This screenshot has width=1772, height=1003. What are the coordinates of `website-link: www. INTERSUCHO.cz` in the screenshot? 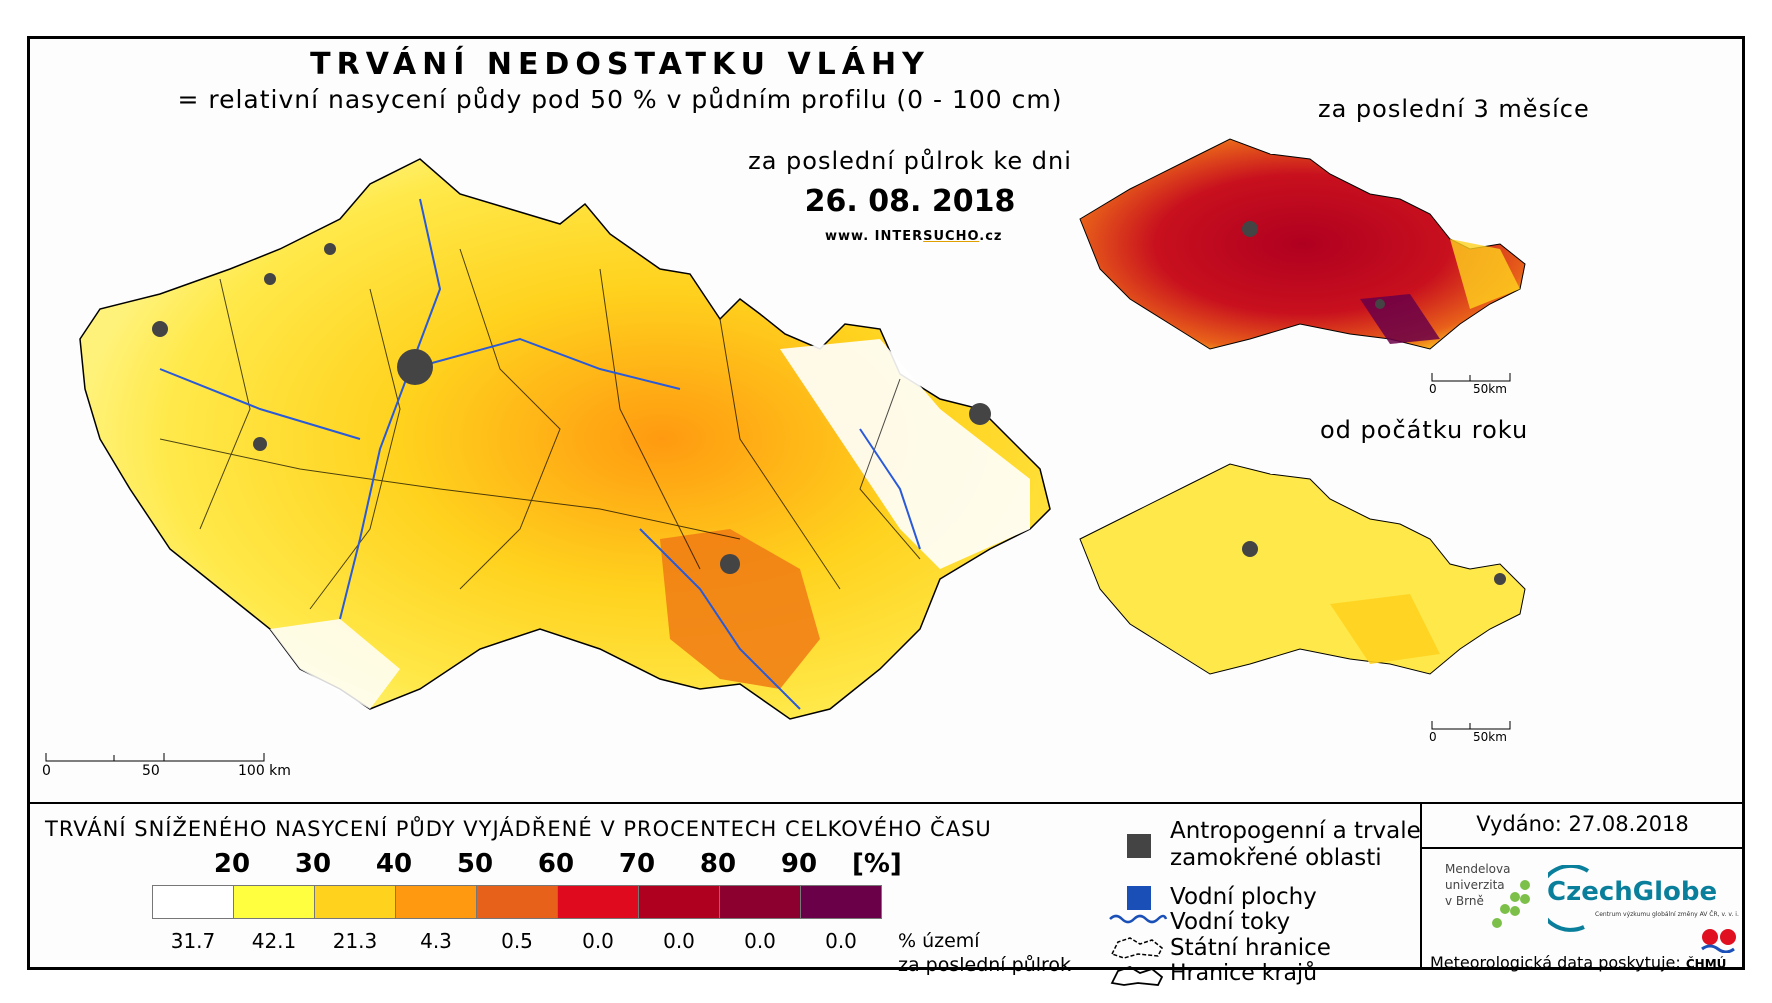 It's located at (914, 236).